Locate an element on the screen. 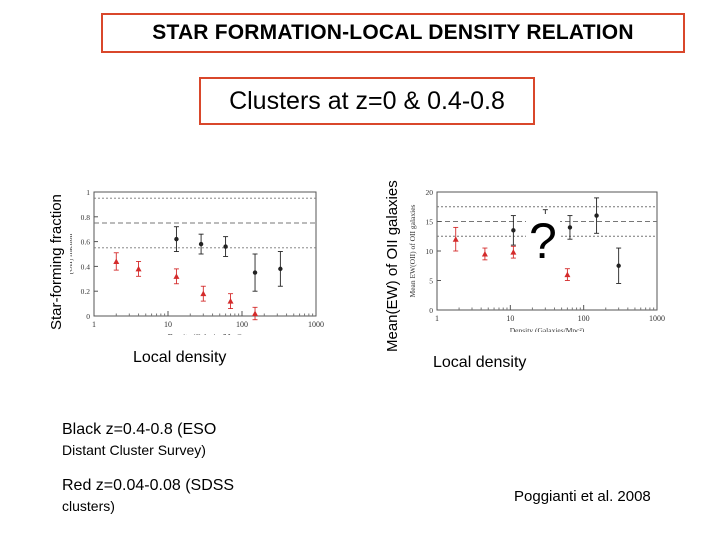 Image resolution: width=720 pixels, height=540 pixels. chart-0-frame is located at coordinates (205, 254).